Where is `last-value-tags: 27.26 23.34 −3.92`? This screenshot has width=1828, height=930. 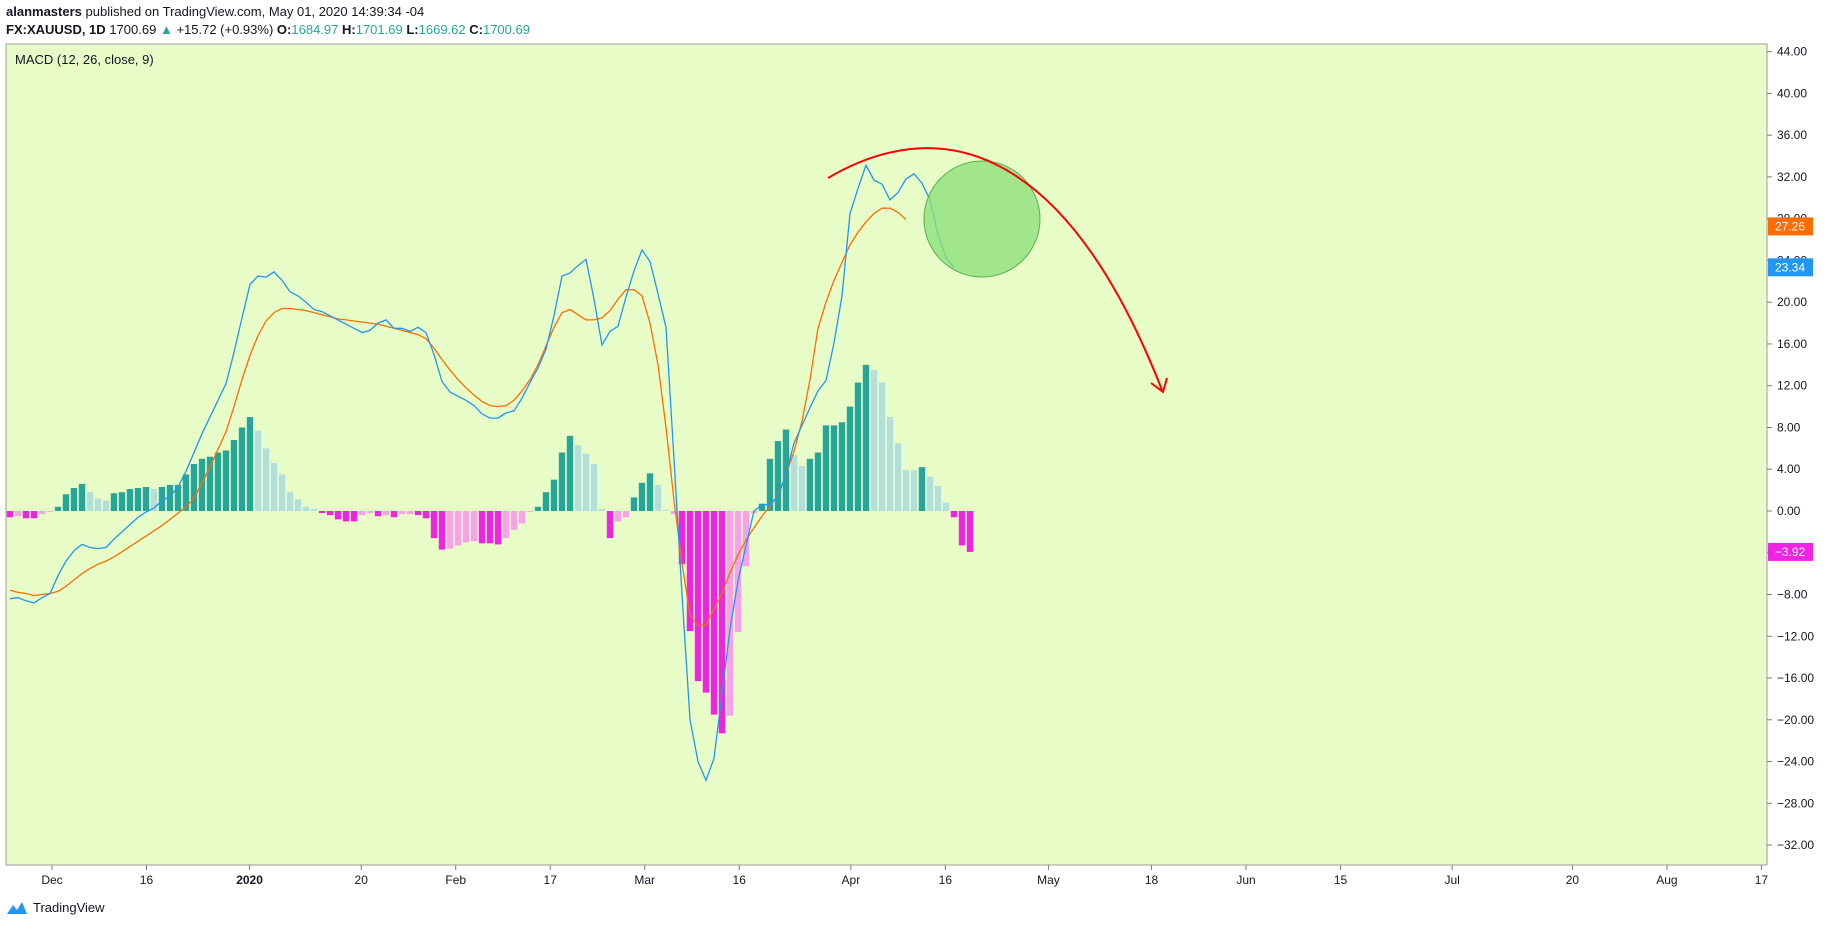
last-value-tags: 27.26 23.34 −3.92 is located at coordinates (1790, 389).